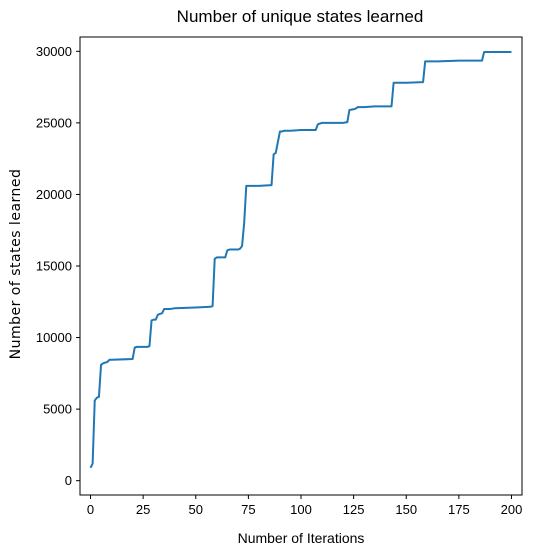 Image resolution: width=540 pixels, height=550 pixels. What do you see at coordinates (512, 509) in the screenshot?
I see `x-tick-label: 200` at bounding box center [512, 509].